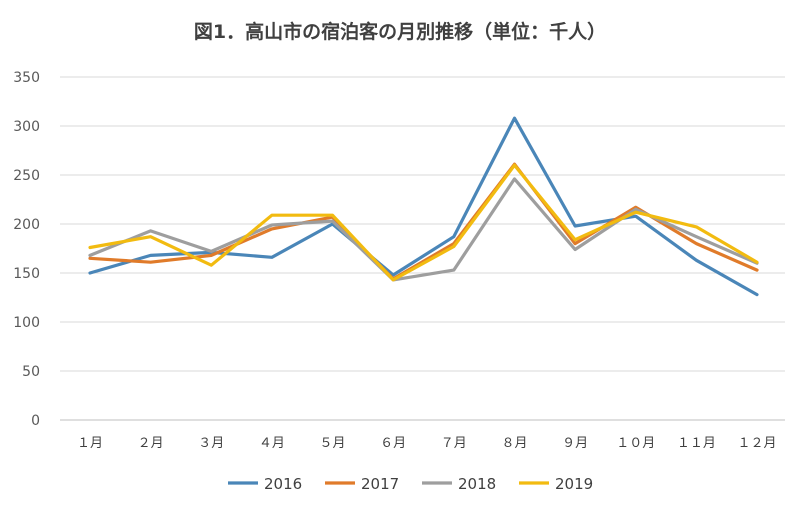 The width and height of the screenshot is (800, 505). Describe the element at coordinates (756, 443) in the screenshot. I see `x-tick-label: １２月` at that location.